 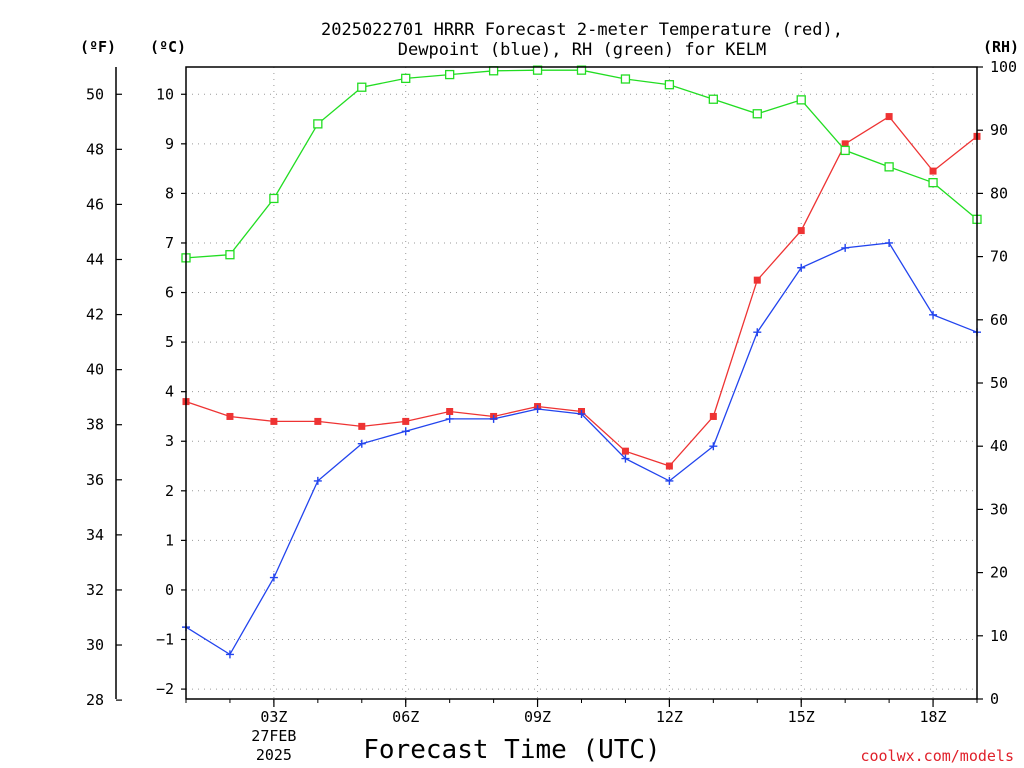 I want to click on celsius-tick-label: 10, so click(x=165, y=94).